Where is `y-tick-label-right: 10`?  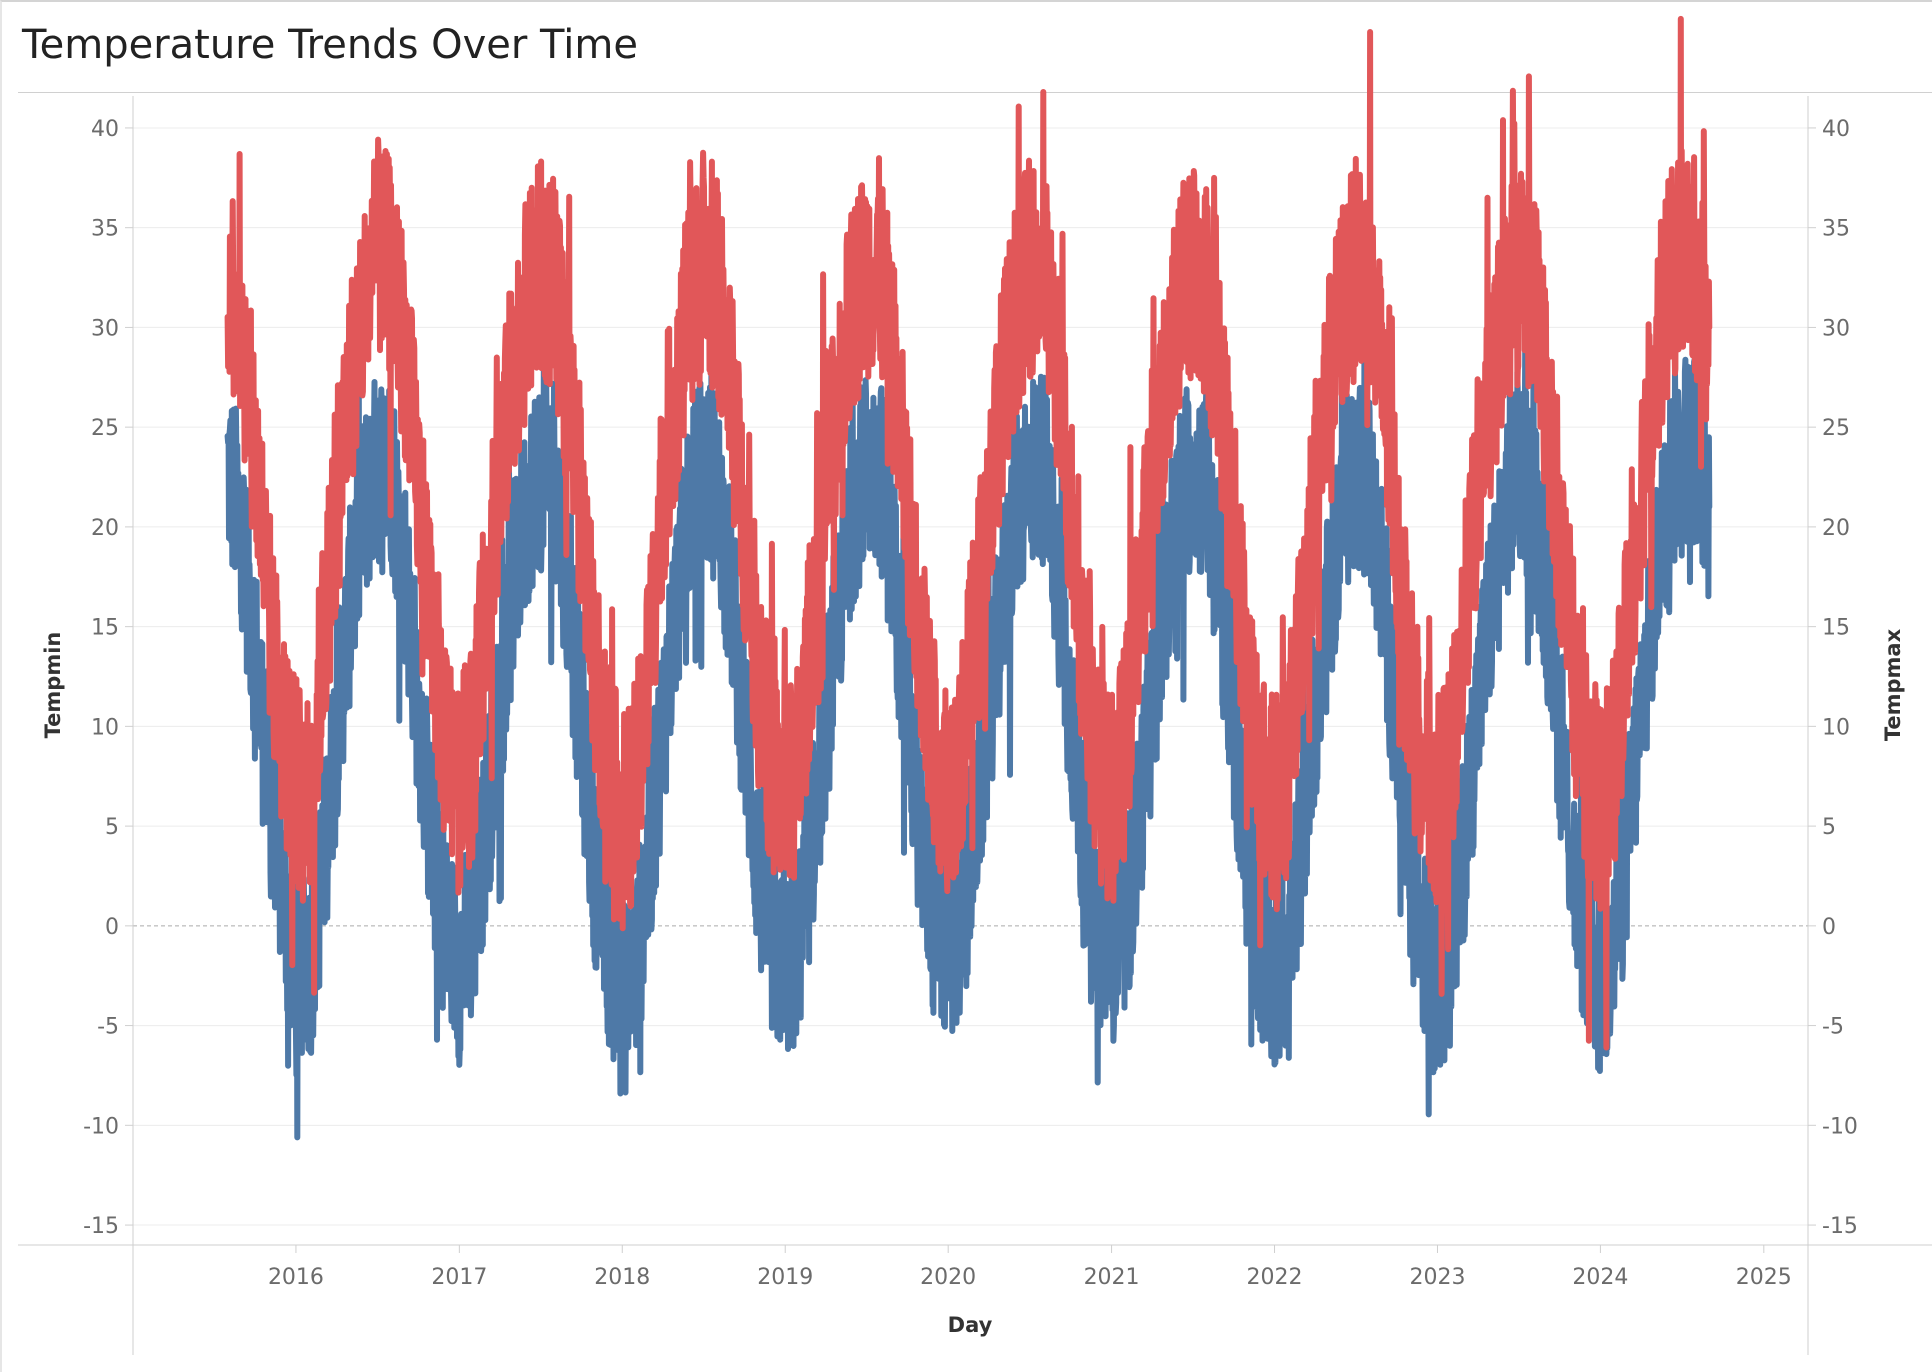 y-tick-label-right: 10 is located at coordinates (1836, 727).